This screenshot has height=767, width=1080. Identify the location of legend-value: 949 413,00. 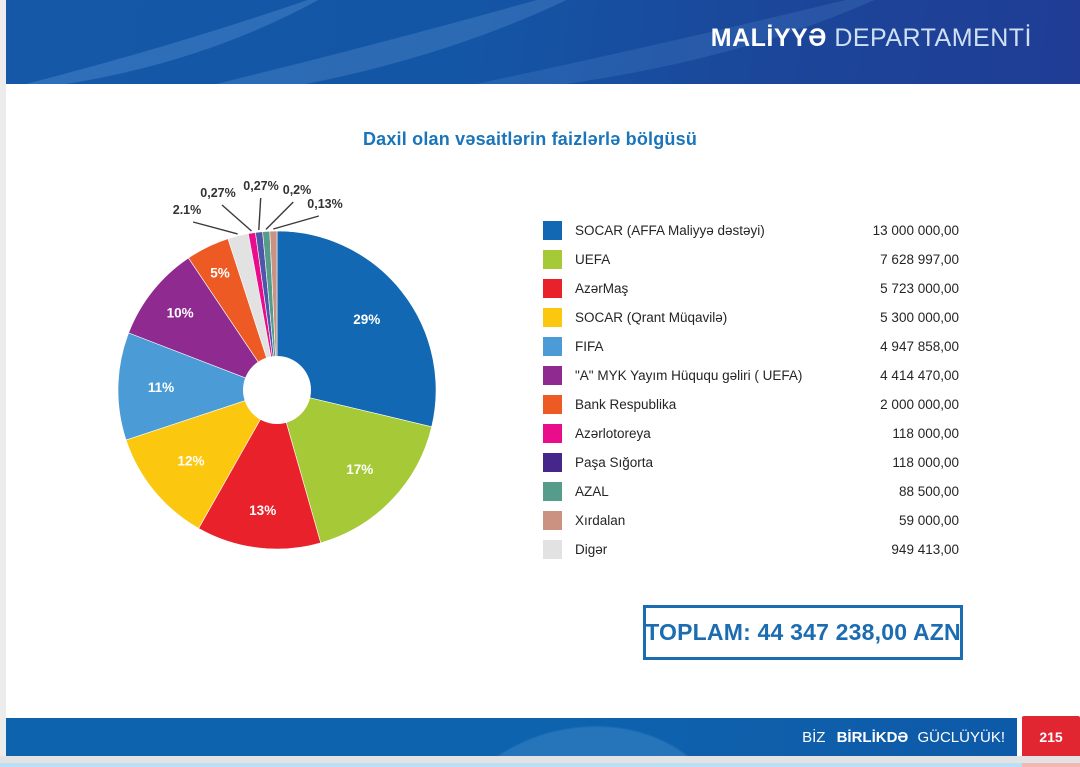
(925, 550).